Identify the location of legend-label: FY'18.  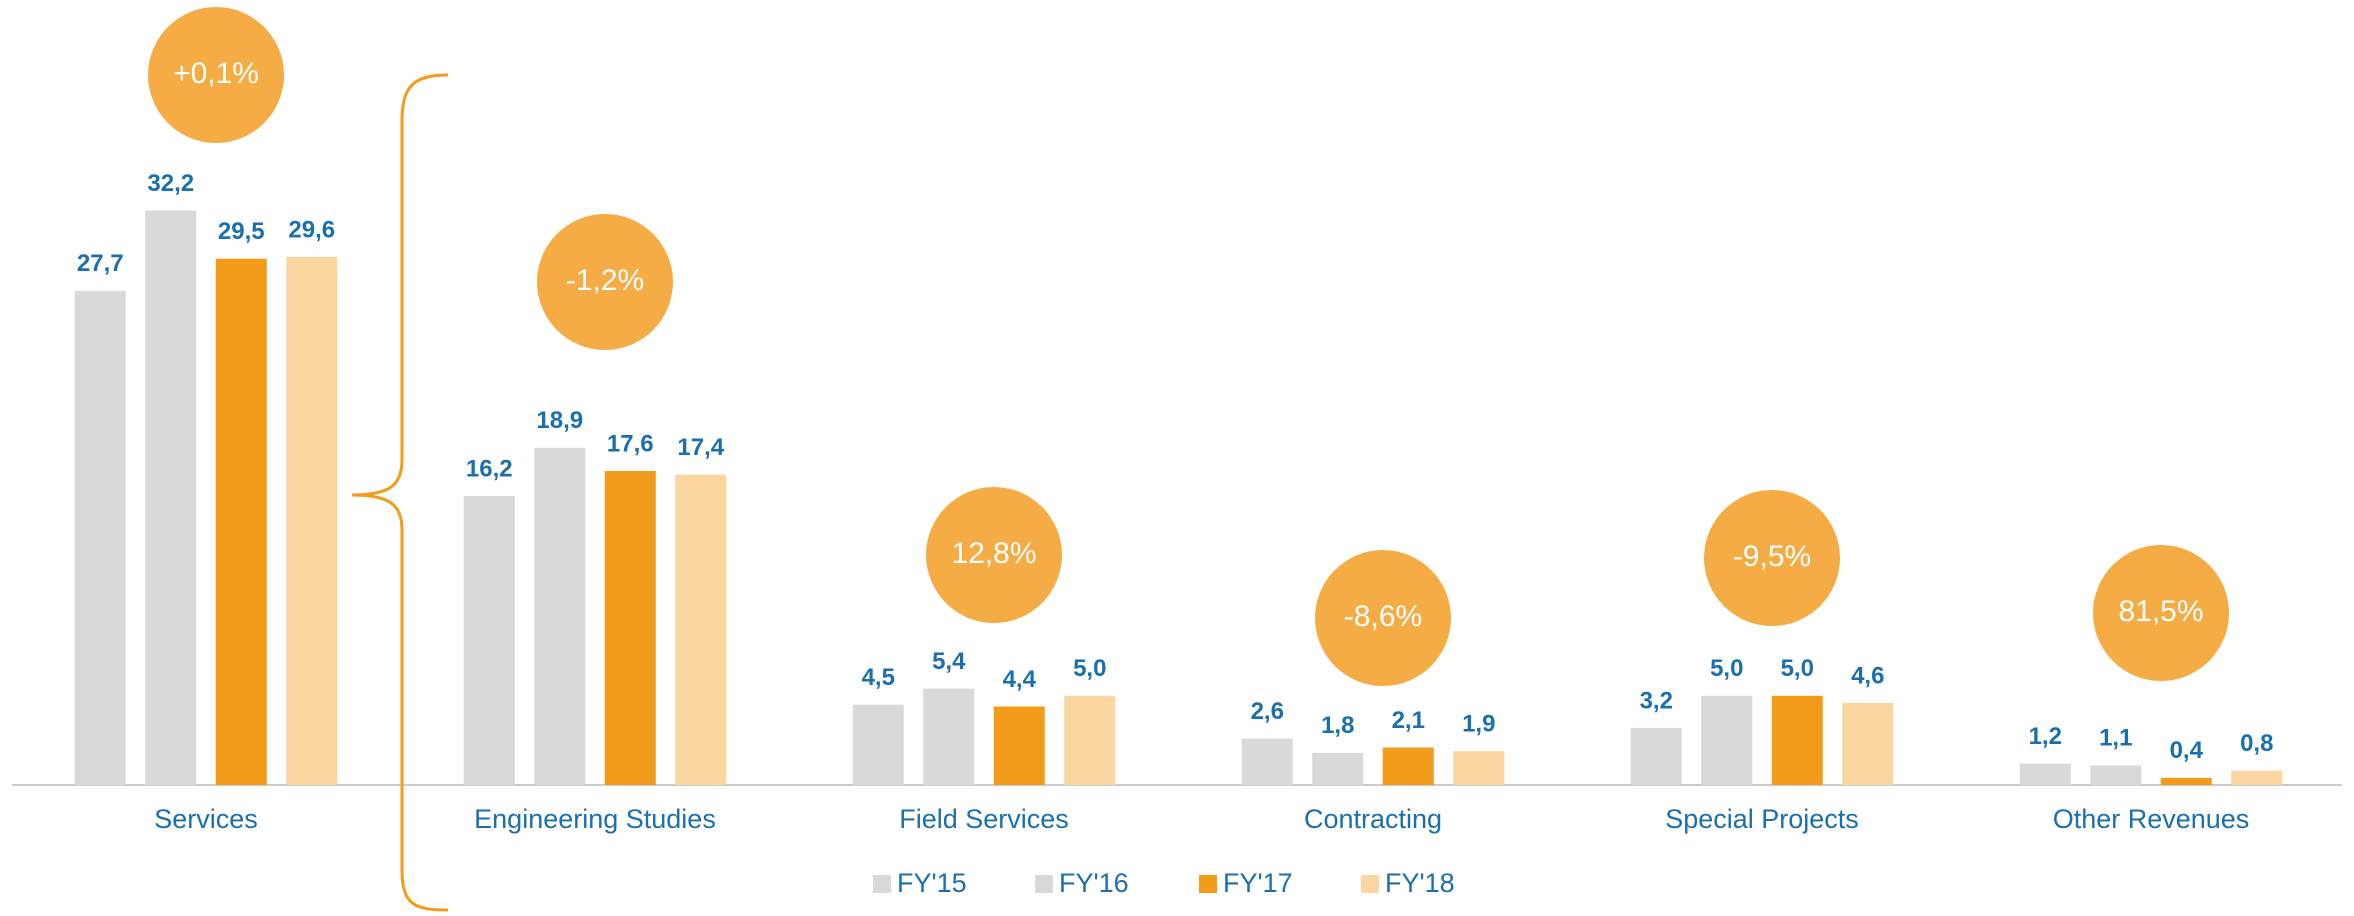
(1420, 883).